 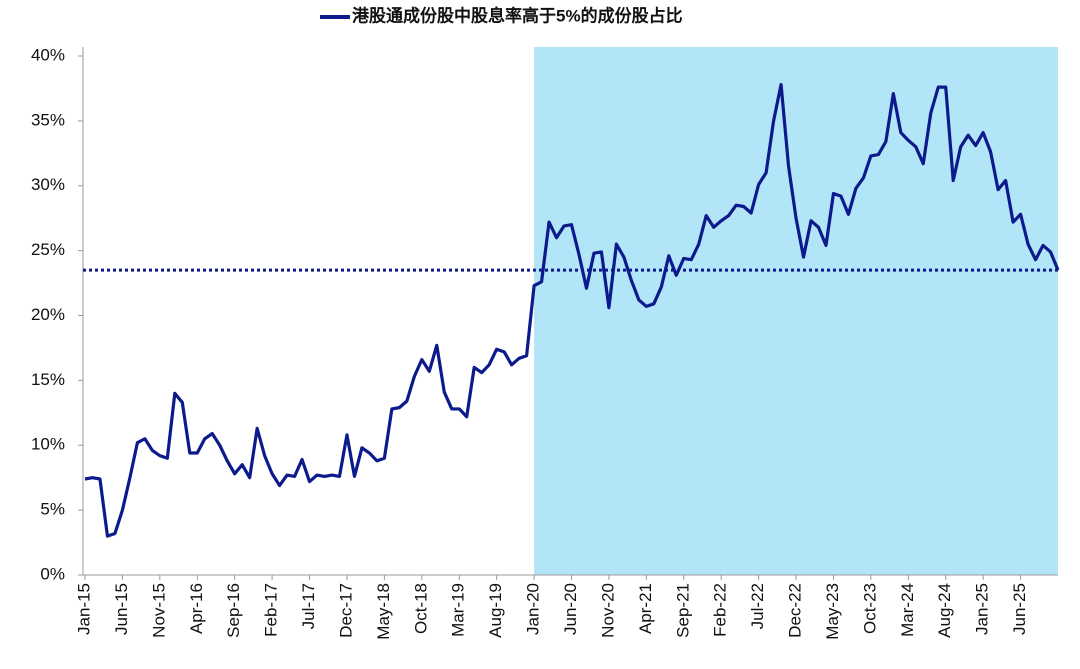 What do you see at coordinates (944, 610) in the screenshot?
I see `x-tick-label: Aug-24` at bounding box center [944, 610].